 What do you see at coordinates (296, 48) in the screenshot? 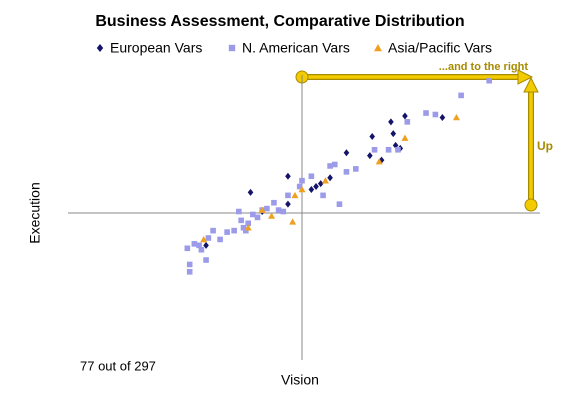
I see `legend-label: N. American Vars` at bounding box center [296, 48].